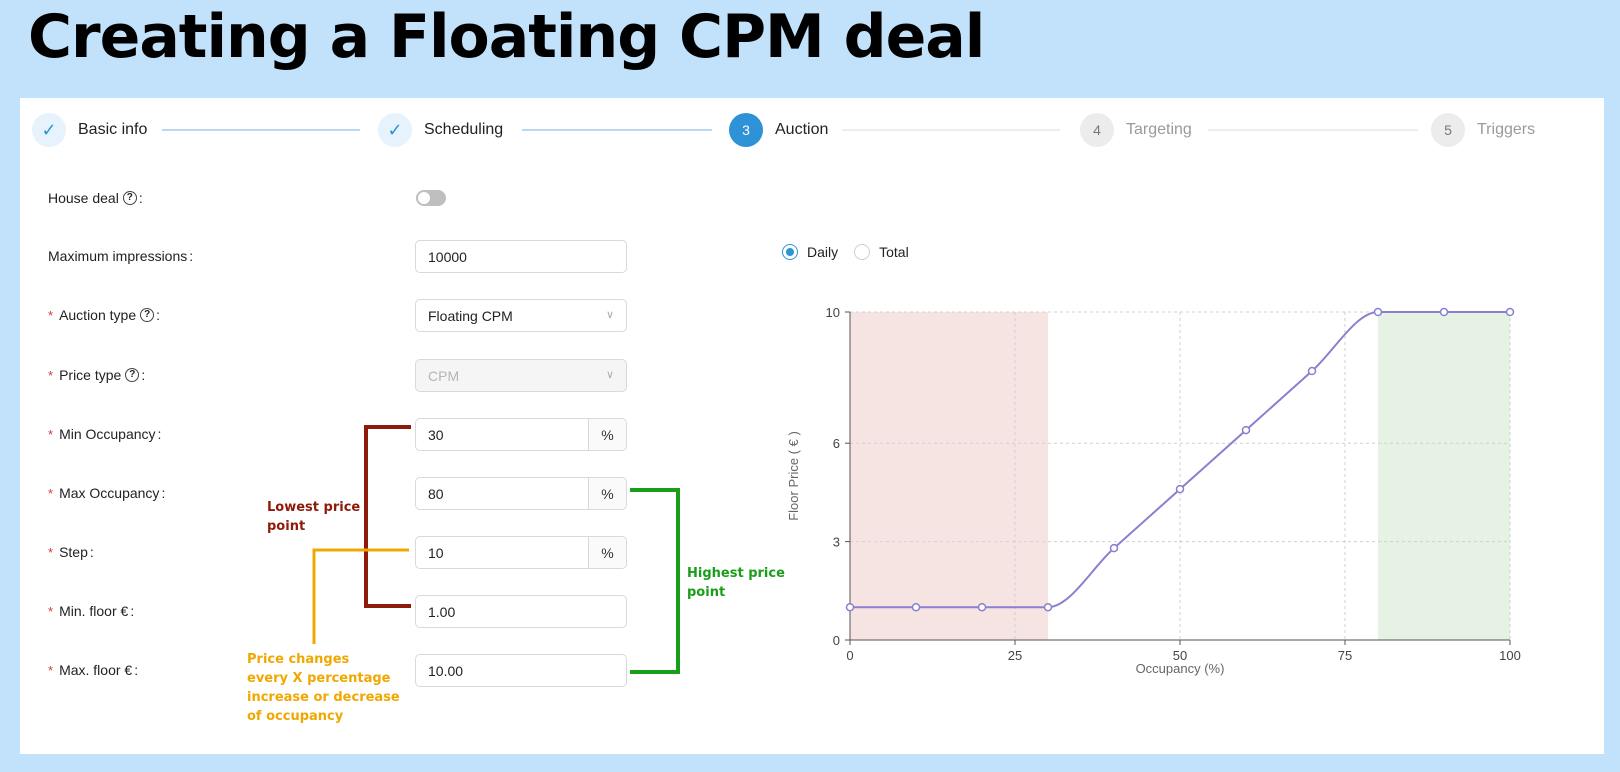  Describe the element at coordinates (1444, 476) in the screenshot. I see `high-occupancy-zone` at that location.